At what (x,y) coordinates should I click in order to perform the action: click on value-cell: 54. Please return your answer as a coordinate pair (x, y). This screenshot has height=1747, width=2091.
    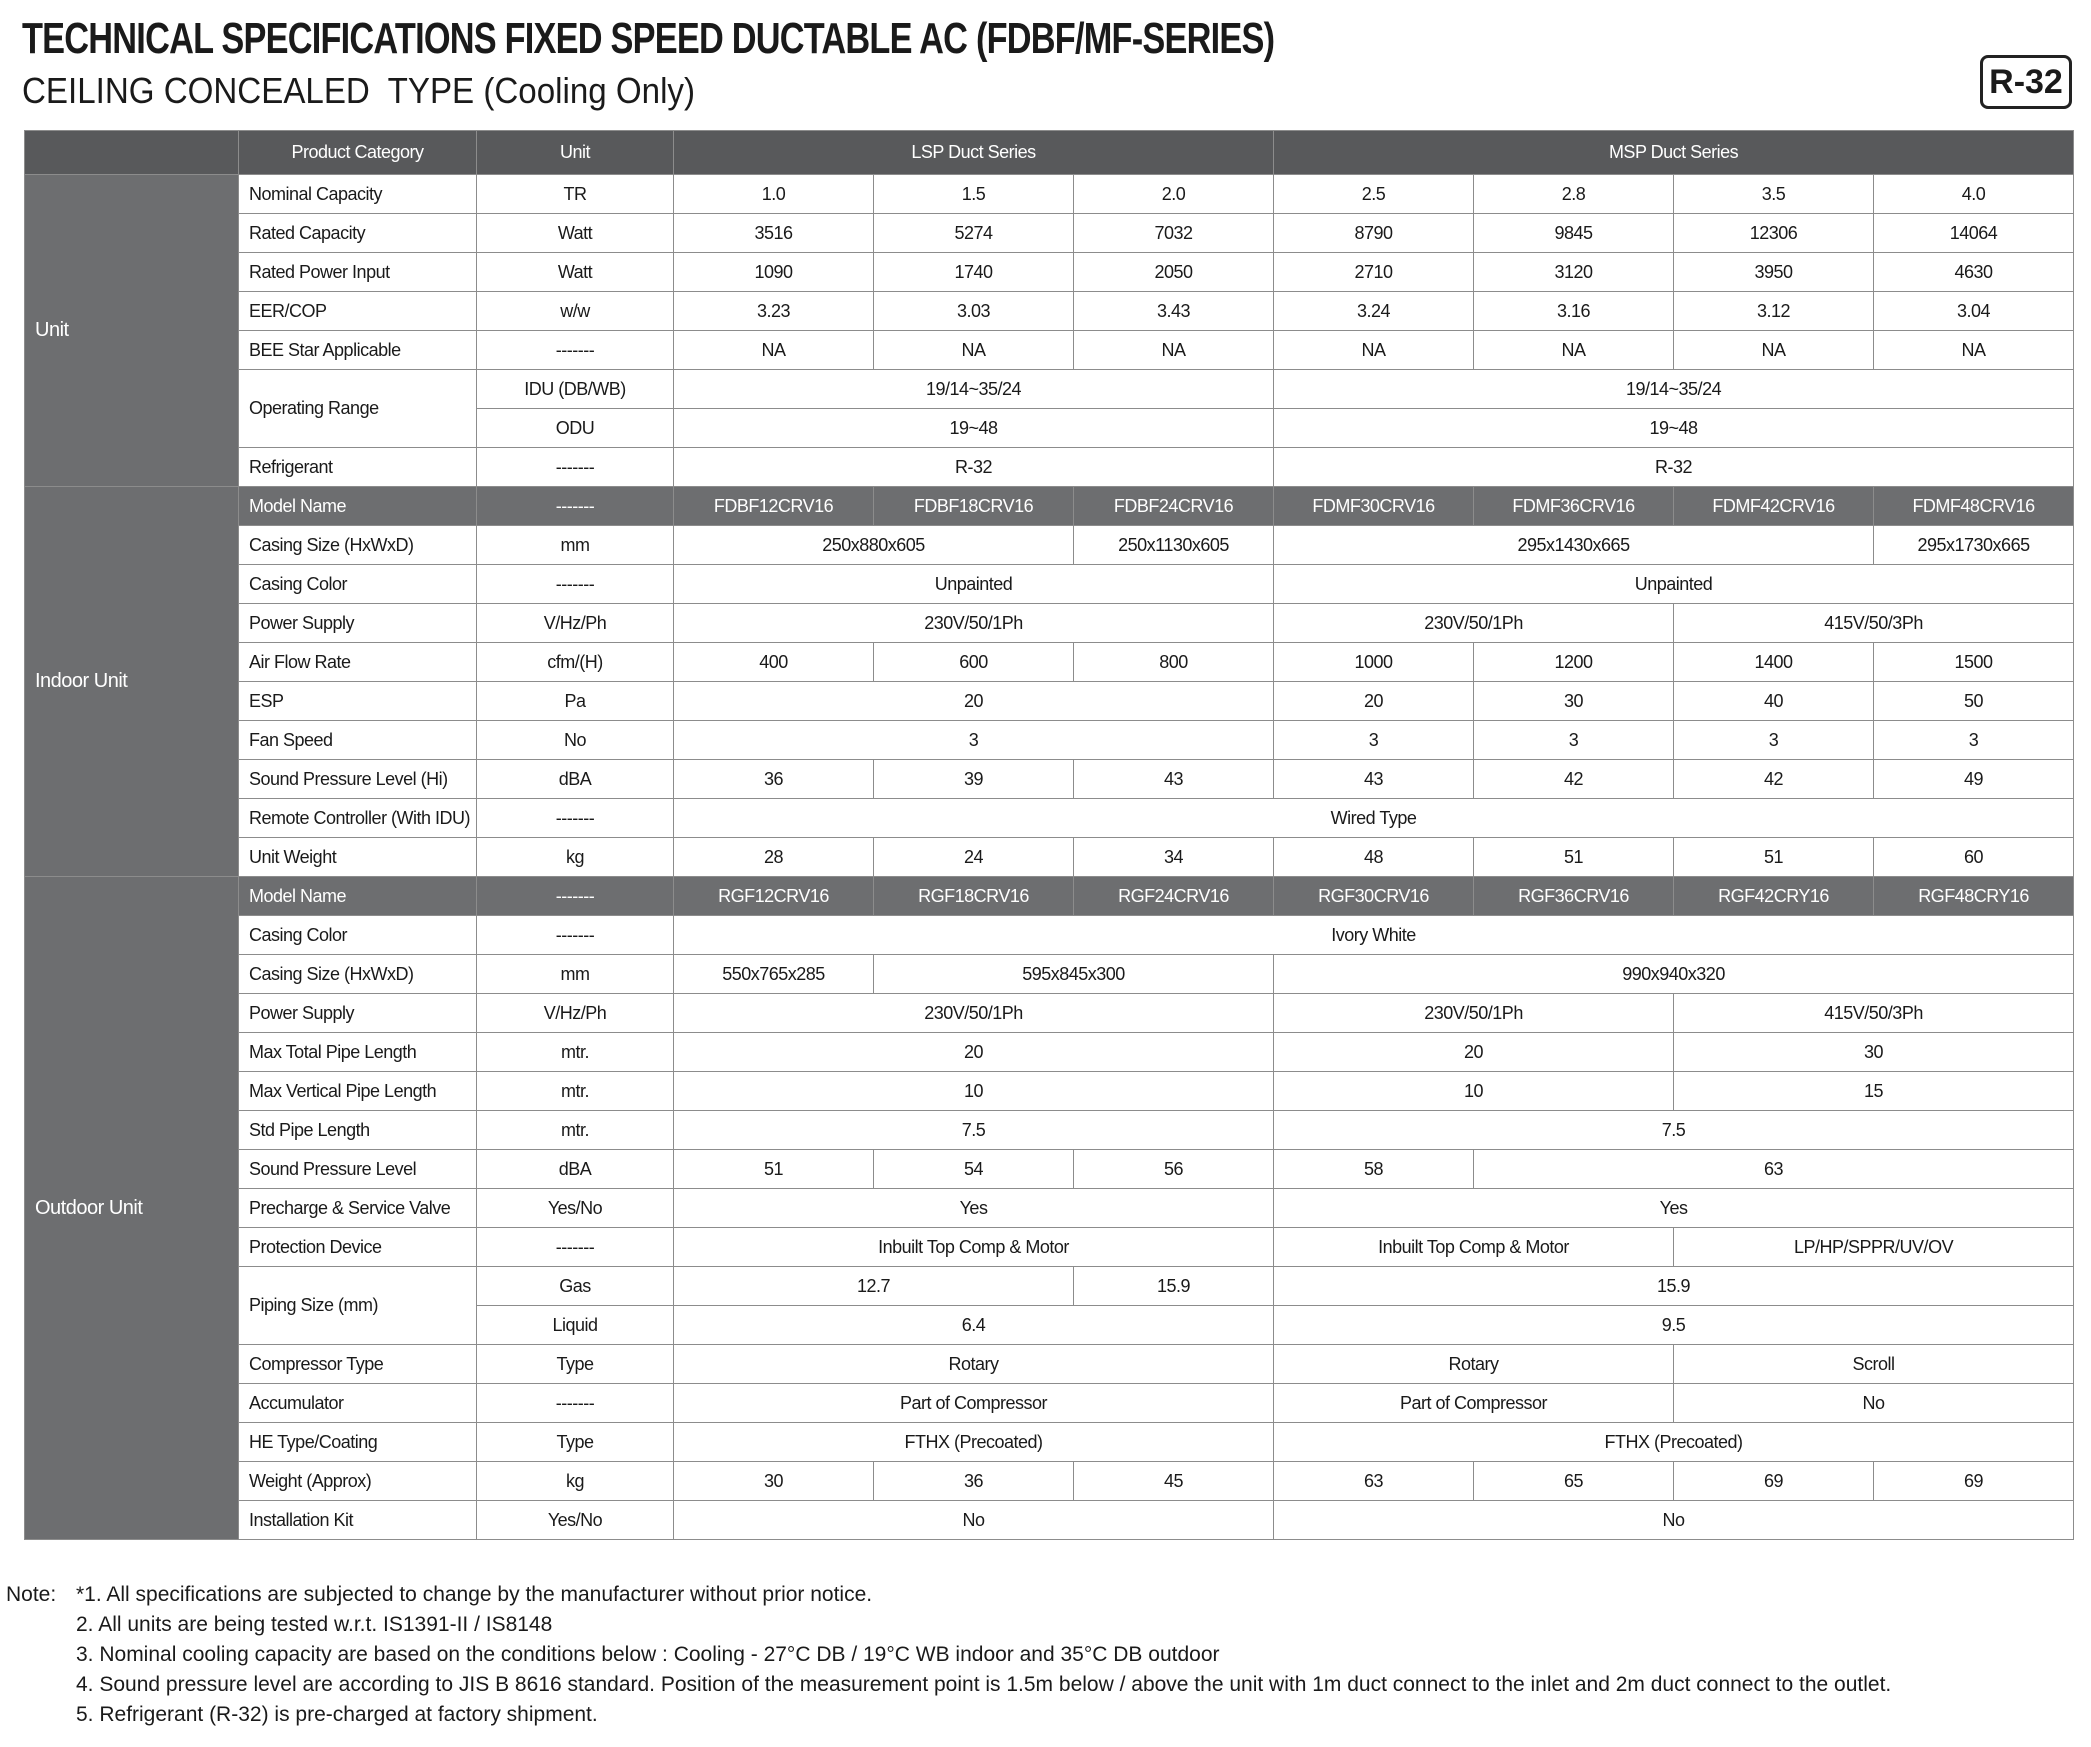
    Looking at the image, I should click on (973, 1169).